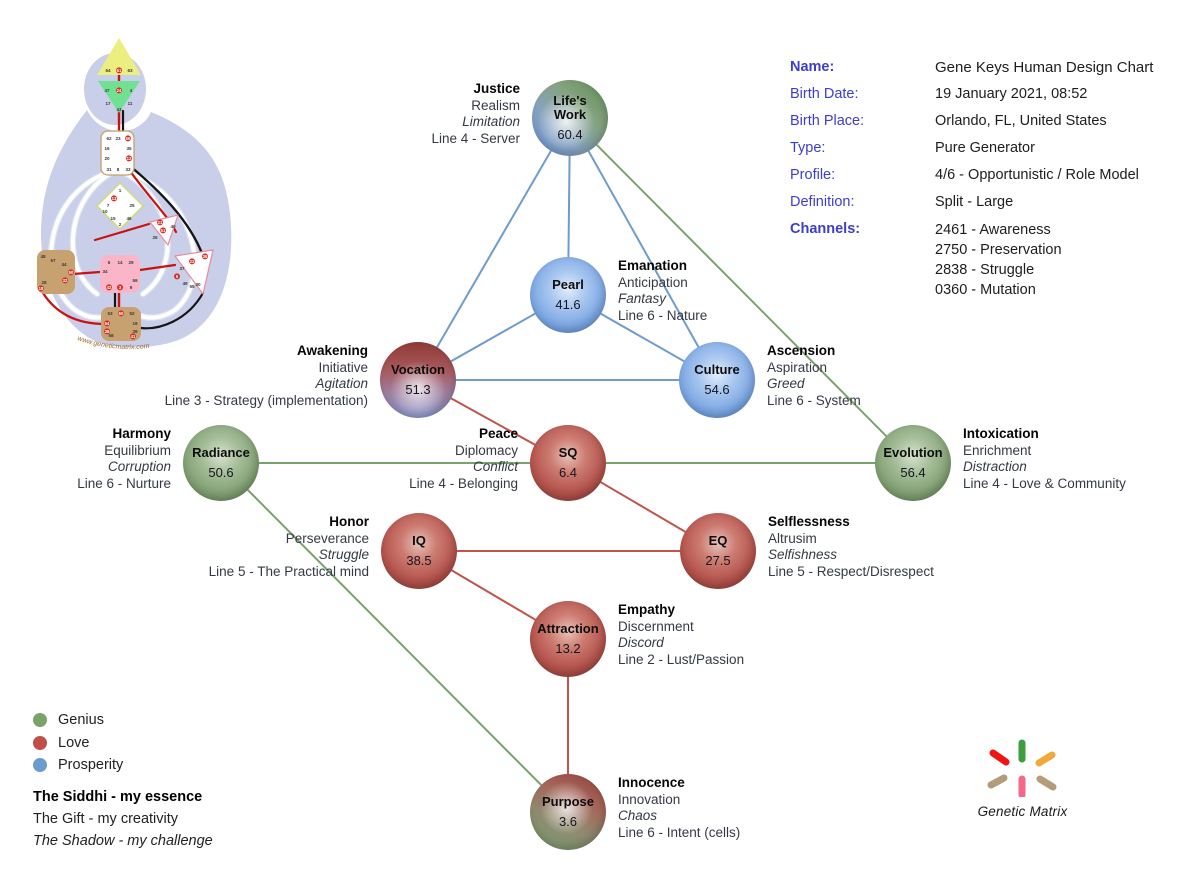  Describe the element at coordinates (128, 169) in the screenshot. I see `gate-33: 33` at that location.